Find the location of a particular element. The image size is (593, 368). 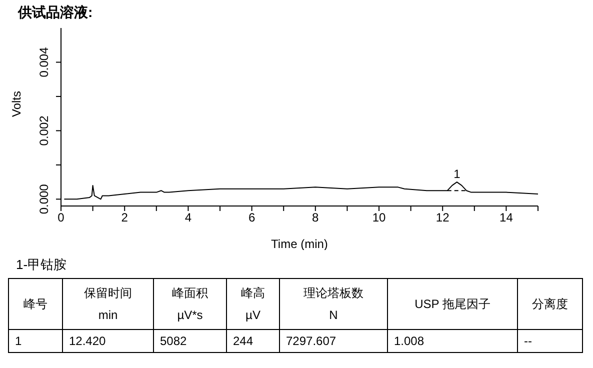

text: 5082 is located at coordinates (190, 341).